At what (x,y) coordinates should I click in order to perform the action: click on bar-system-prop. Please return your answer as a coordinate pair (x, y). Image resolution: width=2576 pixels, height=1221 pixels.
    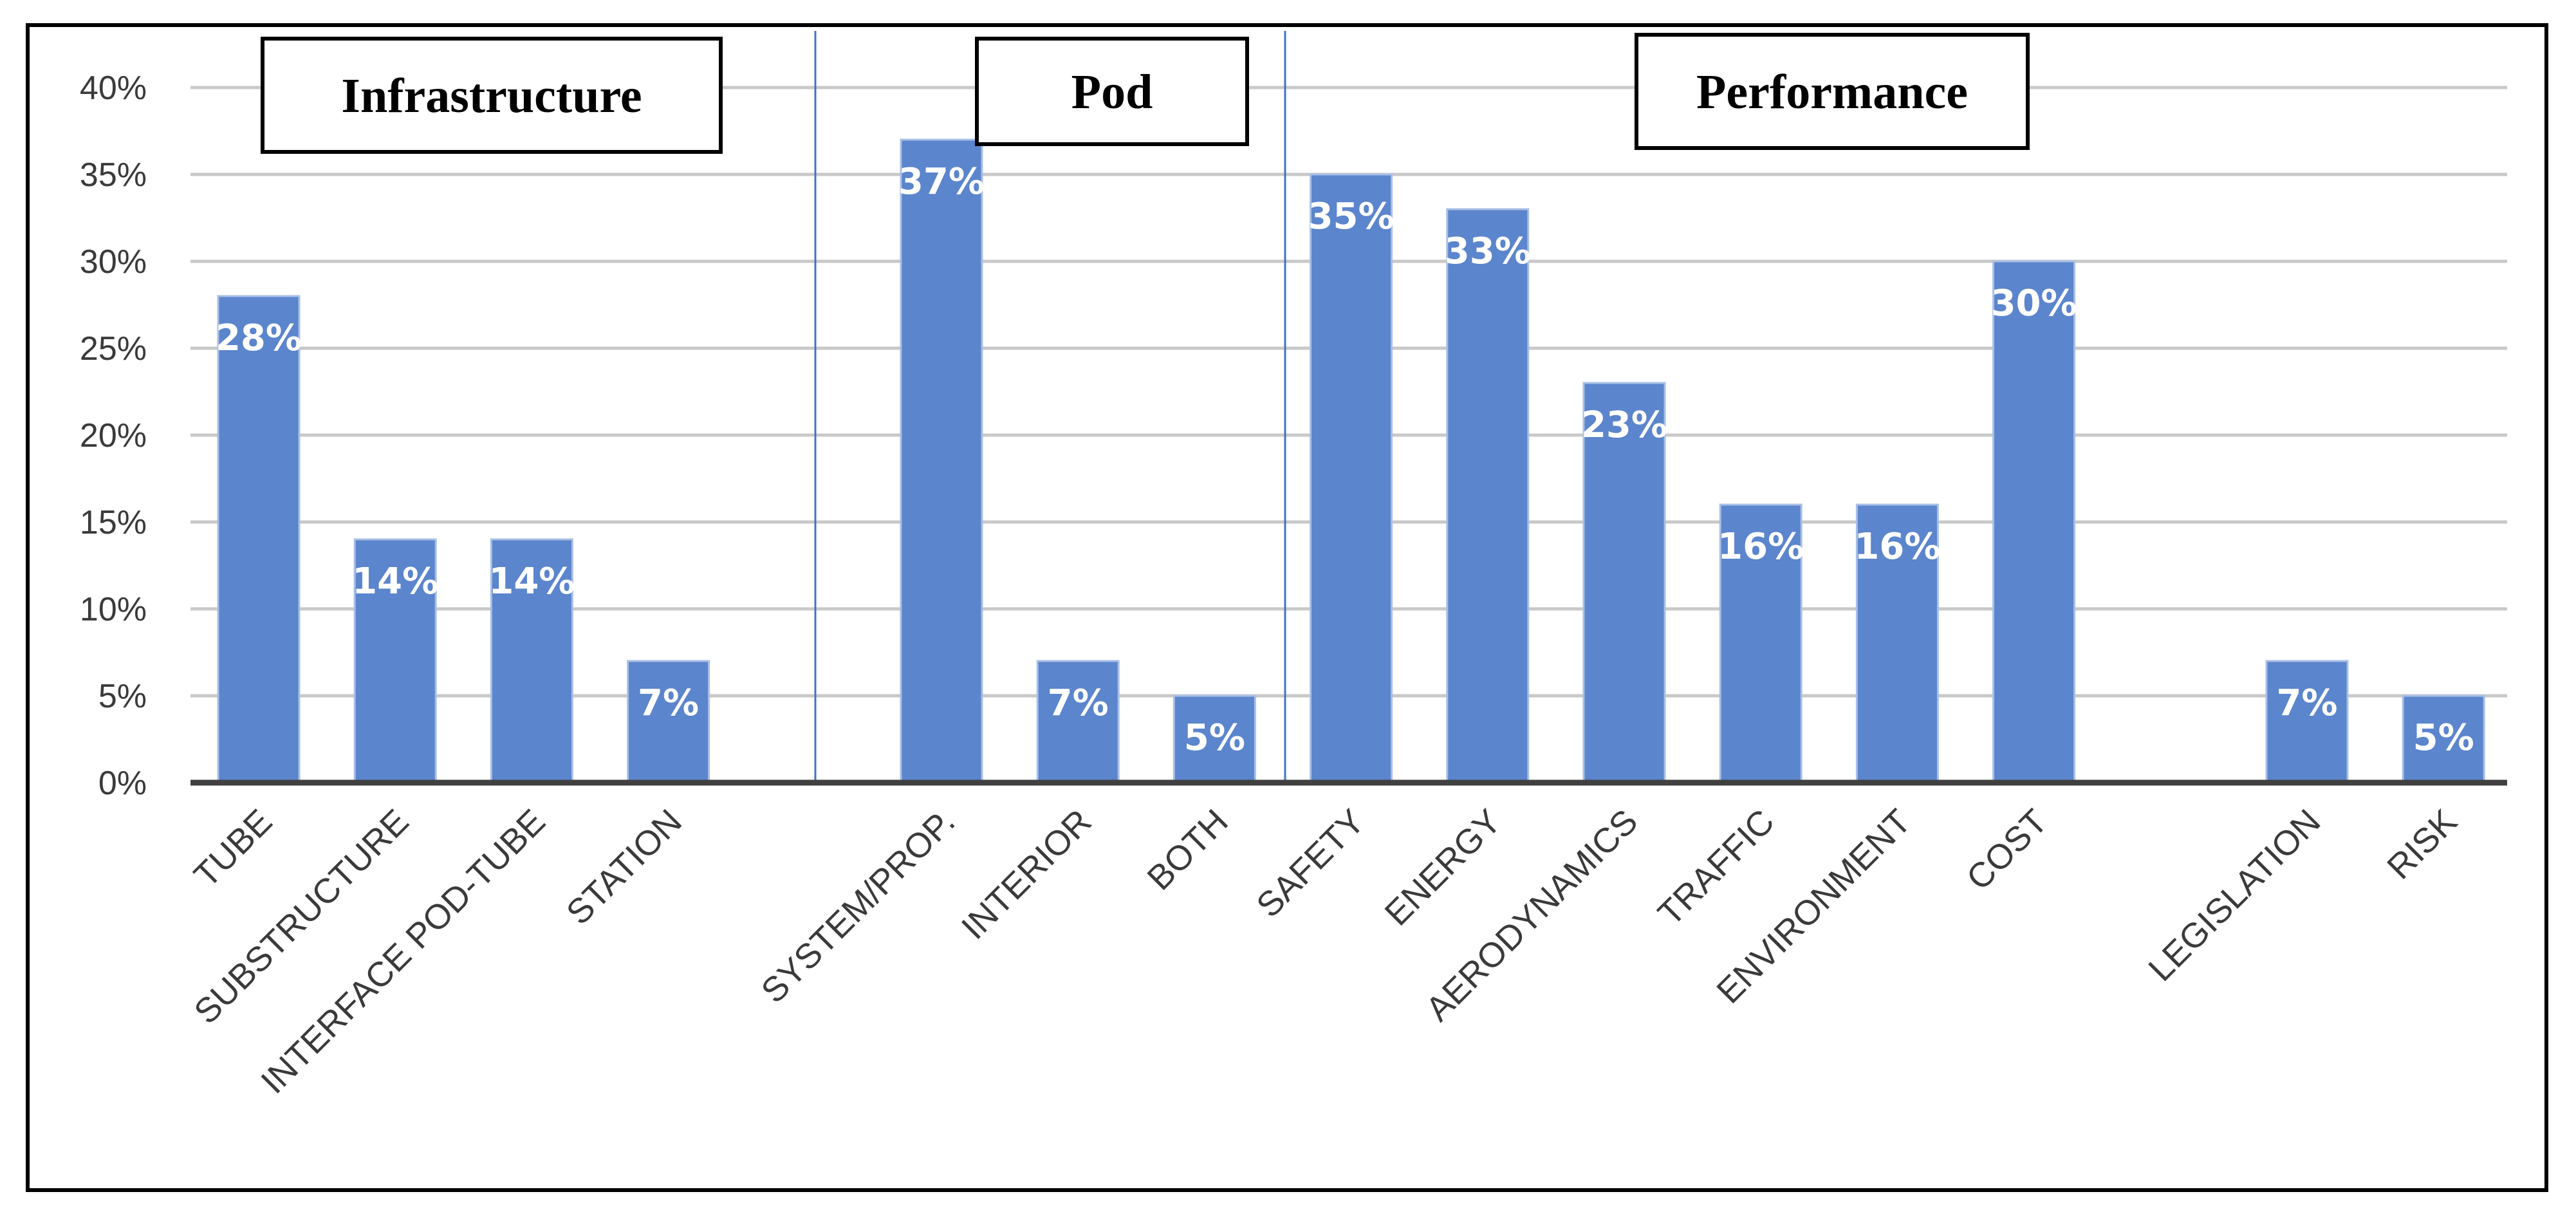
    Looking at the image, I should click on (942, 461).